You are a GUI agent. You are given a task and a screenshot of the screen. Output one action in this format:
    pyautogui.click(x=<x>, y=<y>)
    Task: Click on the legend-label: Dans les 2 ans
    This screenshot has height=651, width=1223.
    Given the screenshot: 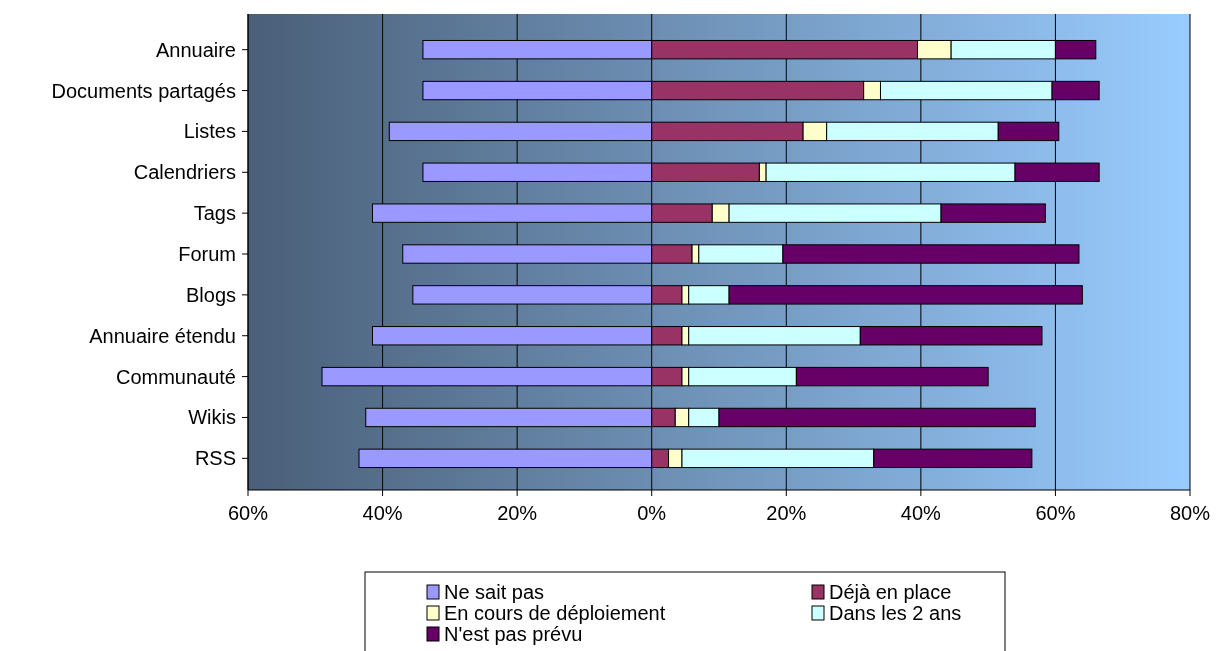 What is the action you would take?
    pyautogui.click(x=895, y=613)
    